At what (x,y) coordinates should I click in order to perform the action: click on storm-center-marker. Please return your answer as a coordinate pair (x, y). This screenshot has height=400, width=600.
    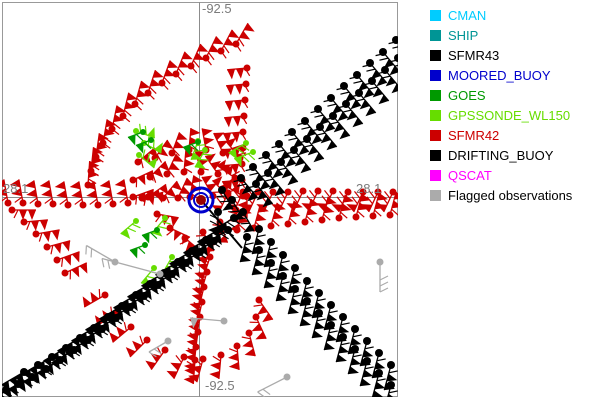
    Looking at the image, I should click on (215, 217).